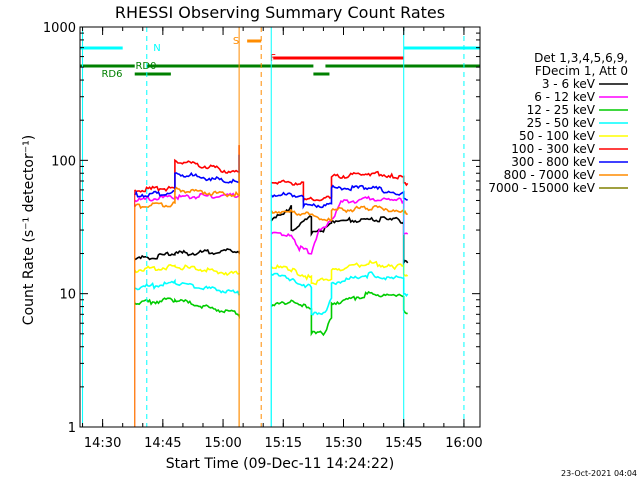 This screenshot has height=480, width=640. What do you see at coordinates (463, 443) in the screenshot?
I see `x-tick-label: 16:00` at bounding box center [463, 443].